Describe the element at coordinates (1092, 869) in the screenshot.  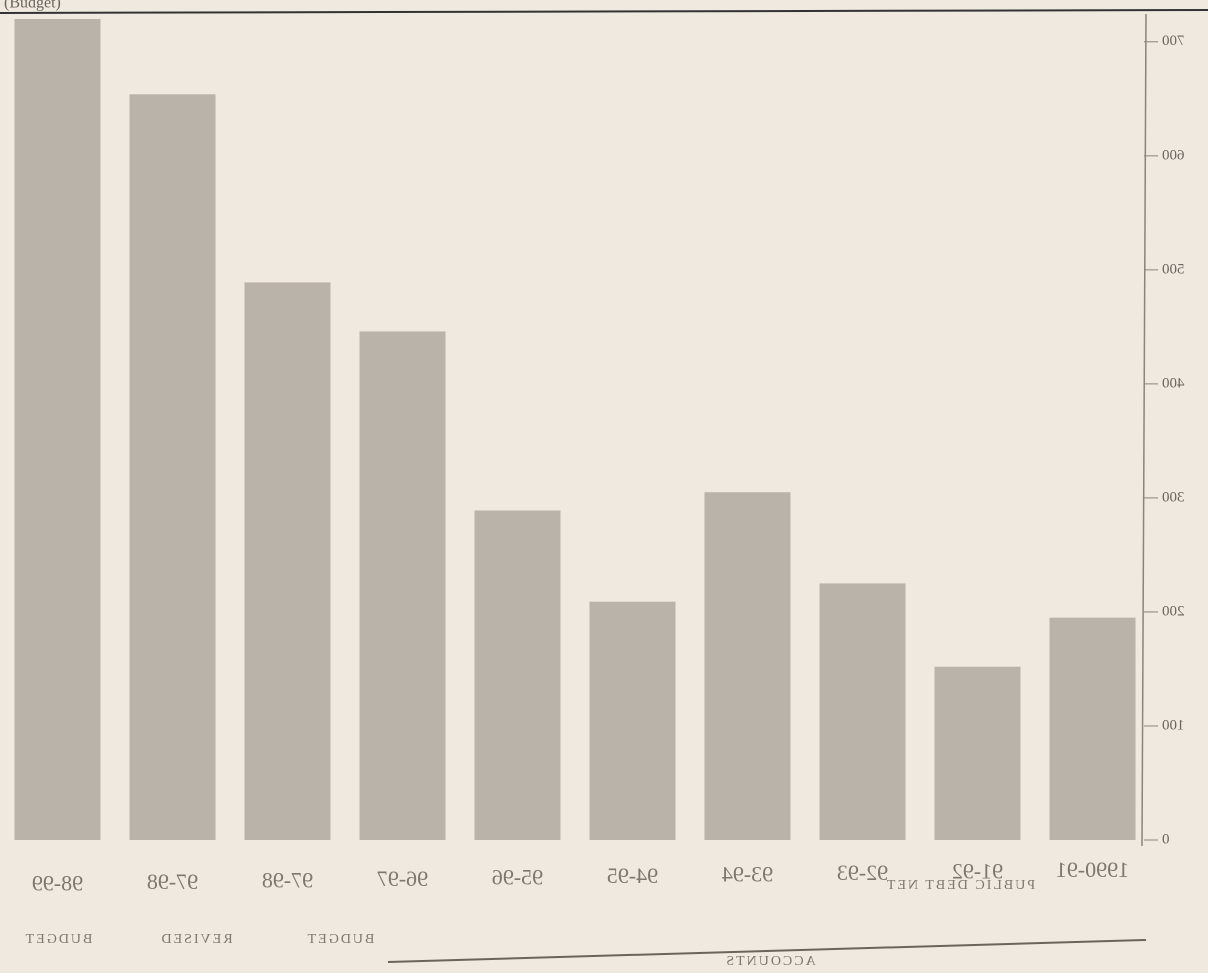
I see `x-tick-label: 1990-91` at that location.